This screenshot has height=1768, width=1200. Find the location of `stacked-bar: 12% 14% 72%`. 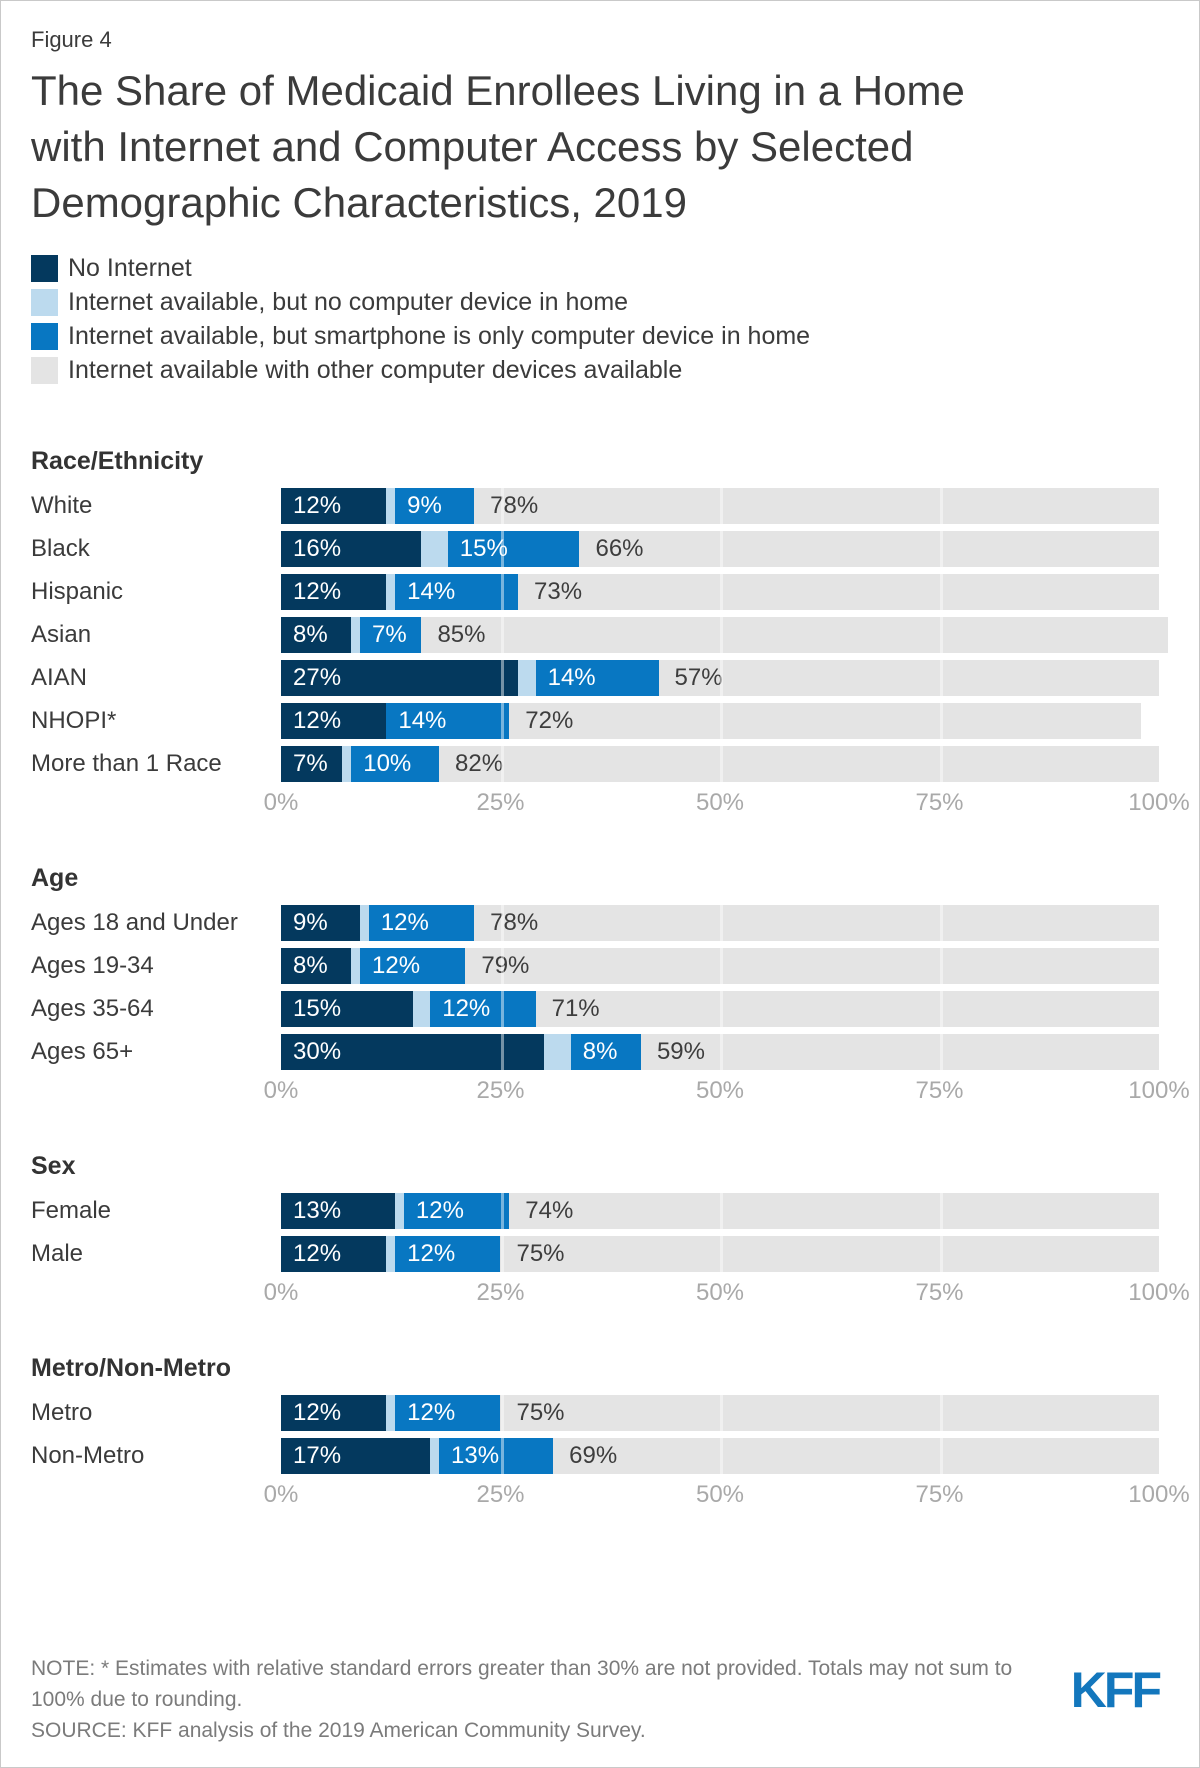

stacked-bar: 12% 14% 72% is located at coordinates (720, 721).